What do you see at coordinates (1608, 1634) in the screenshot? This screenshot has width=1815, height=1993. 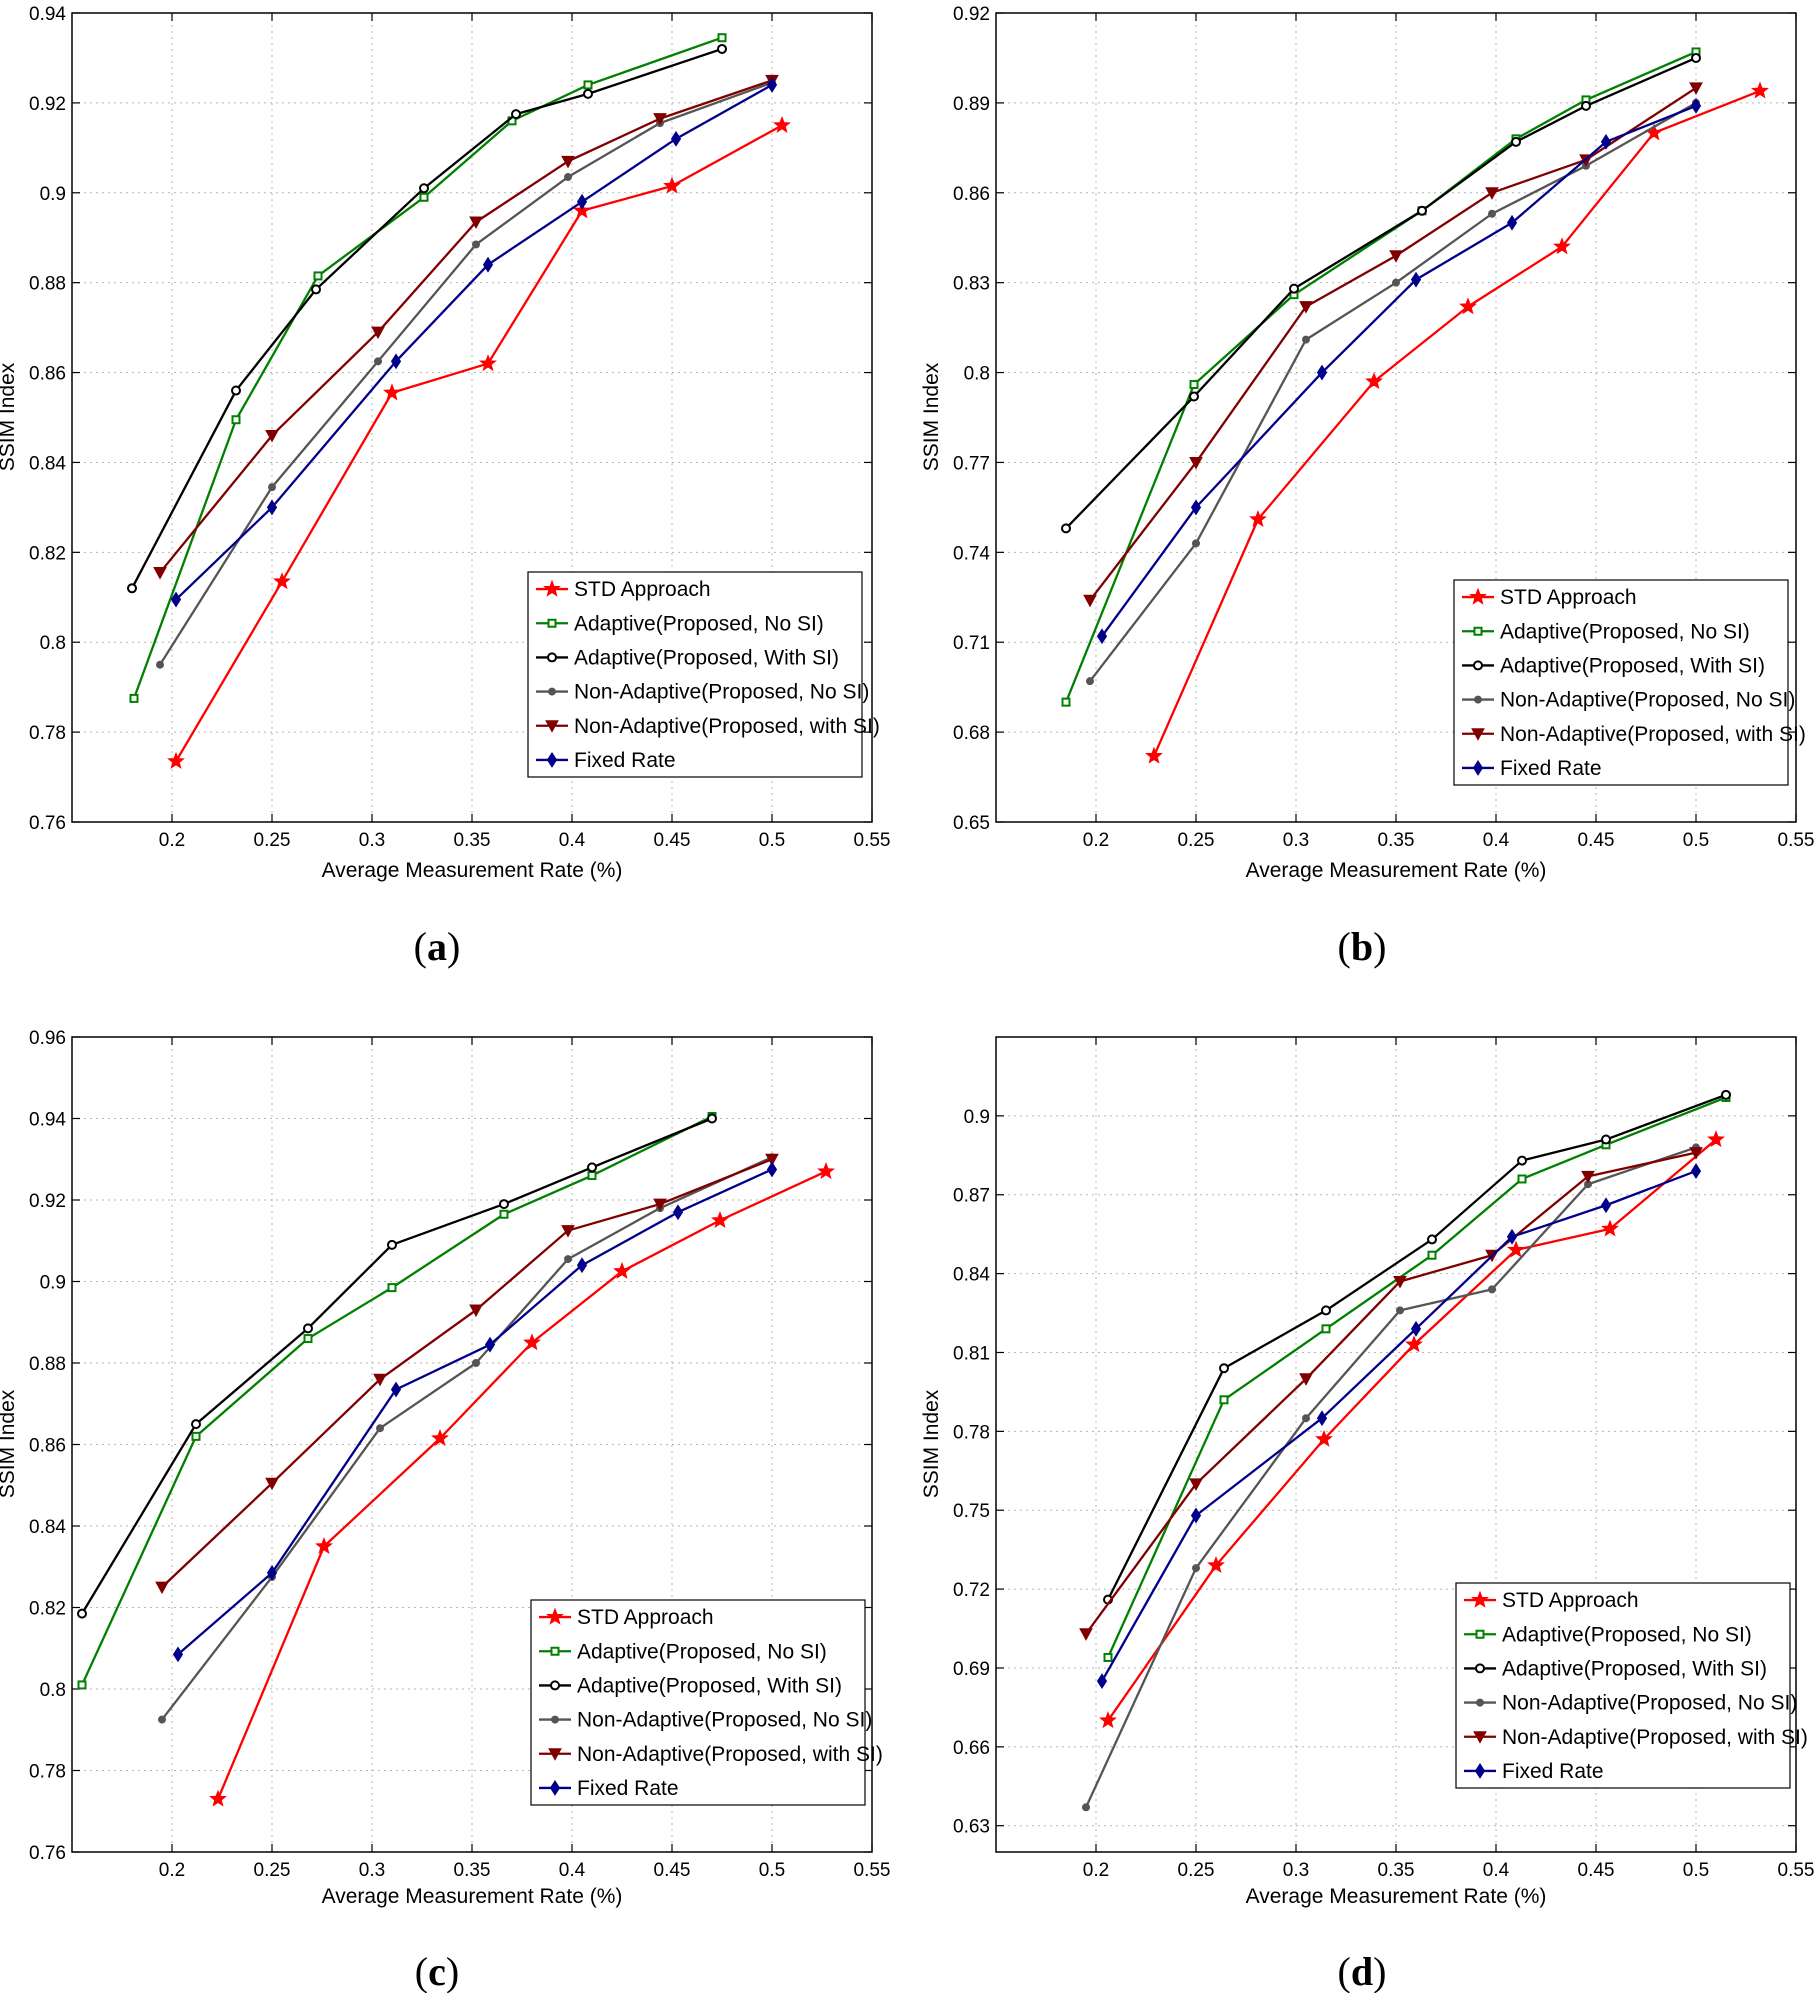 I see `legend-item: Adaptive(Proposed, No SI)` at bounding box center [1608, 1634].